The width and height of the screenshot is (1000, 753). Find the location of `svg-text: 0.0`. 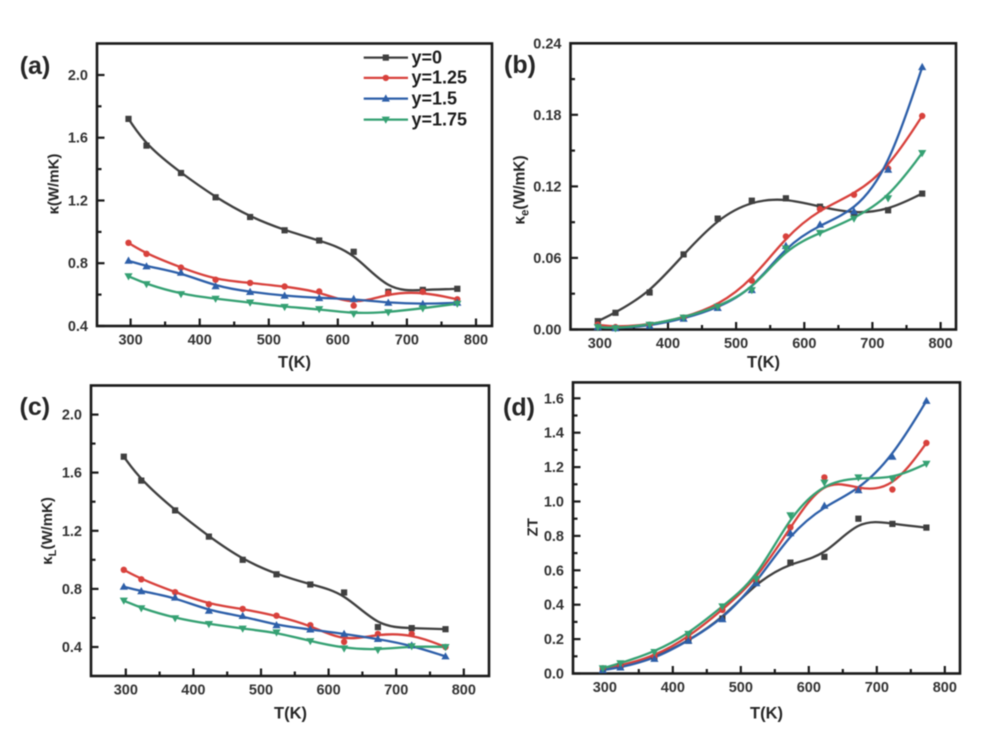

svg-text: 0.0 is located at coordinates (554, 675).